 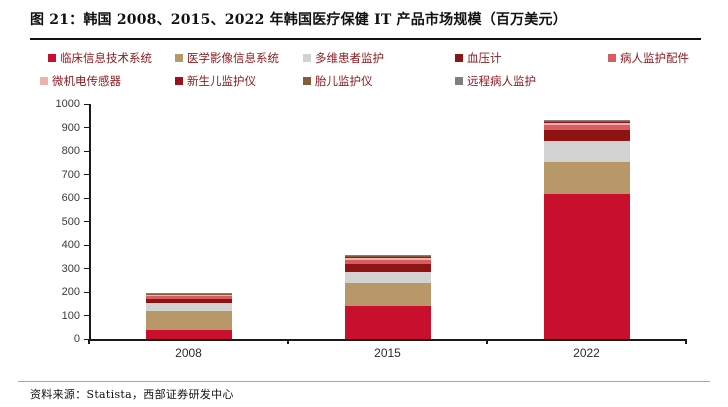 I want to click on x-axis-label: 2022, so click(x=586, y=353).